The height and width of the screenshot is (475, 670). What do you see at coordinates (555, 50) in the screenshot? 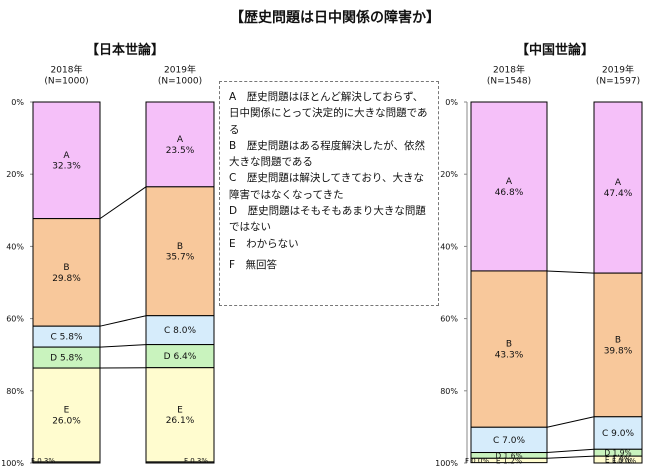
I see `china-panel-title: 【中国世論】` at bounding box center [555, 50].